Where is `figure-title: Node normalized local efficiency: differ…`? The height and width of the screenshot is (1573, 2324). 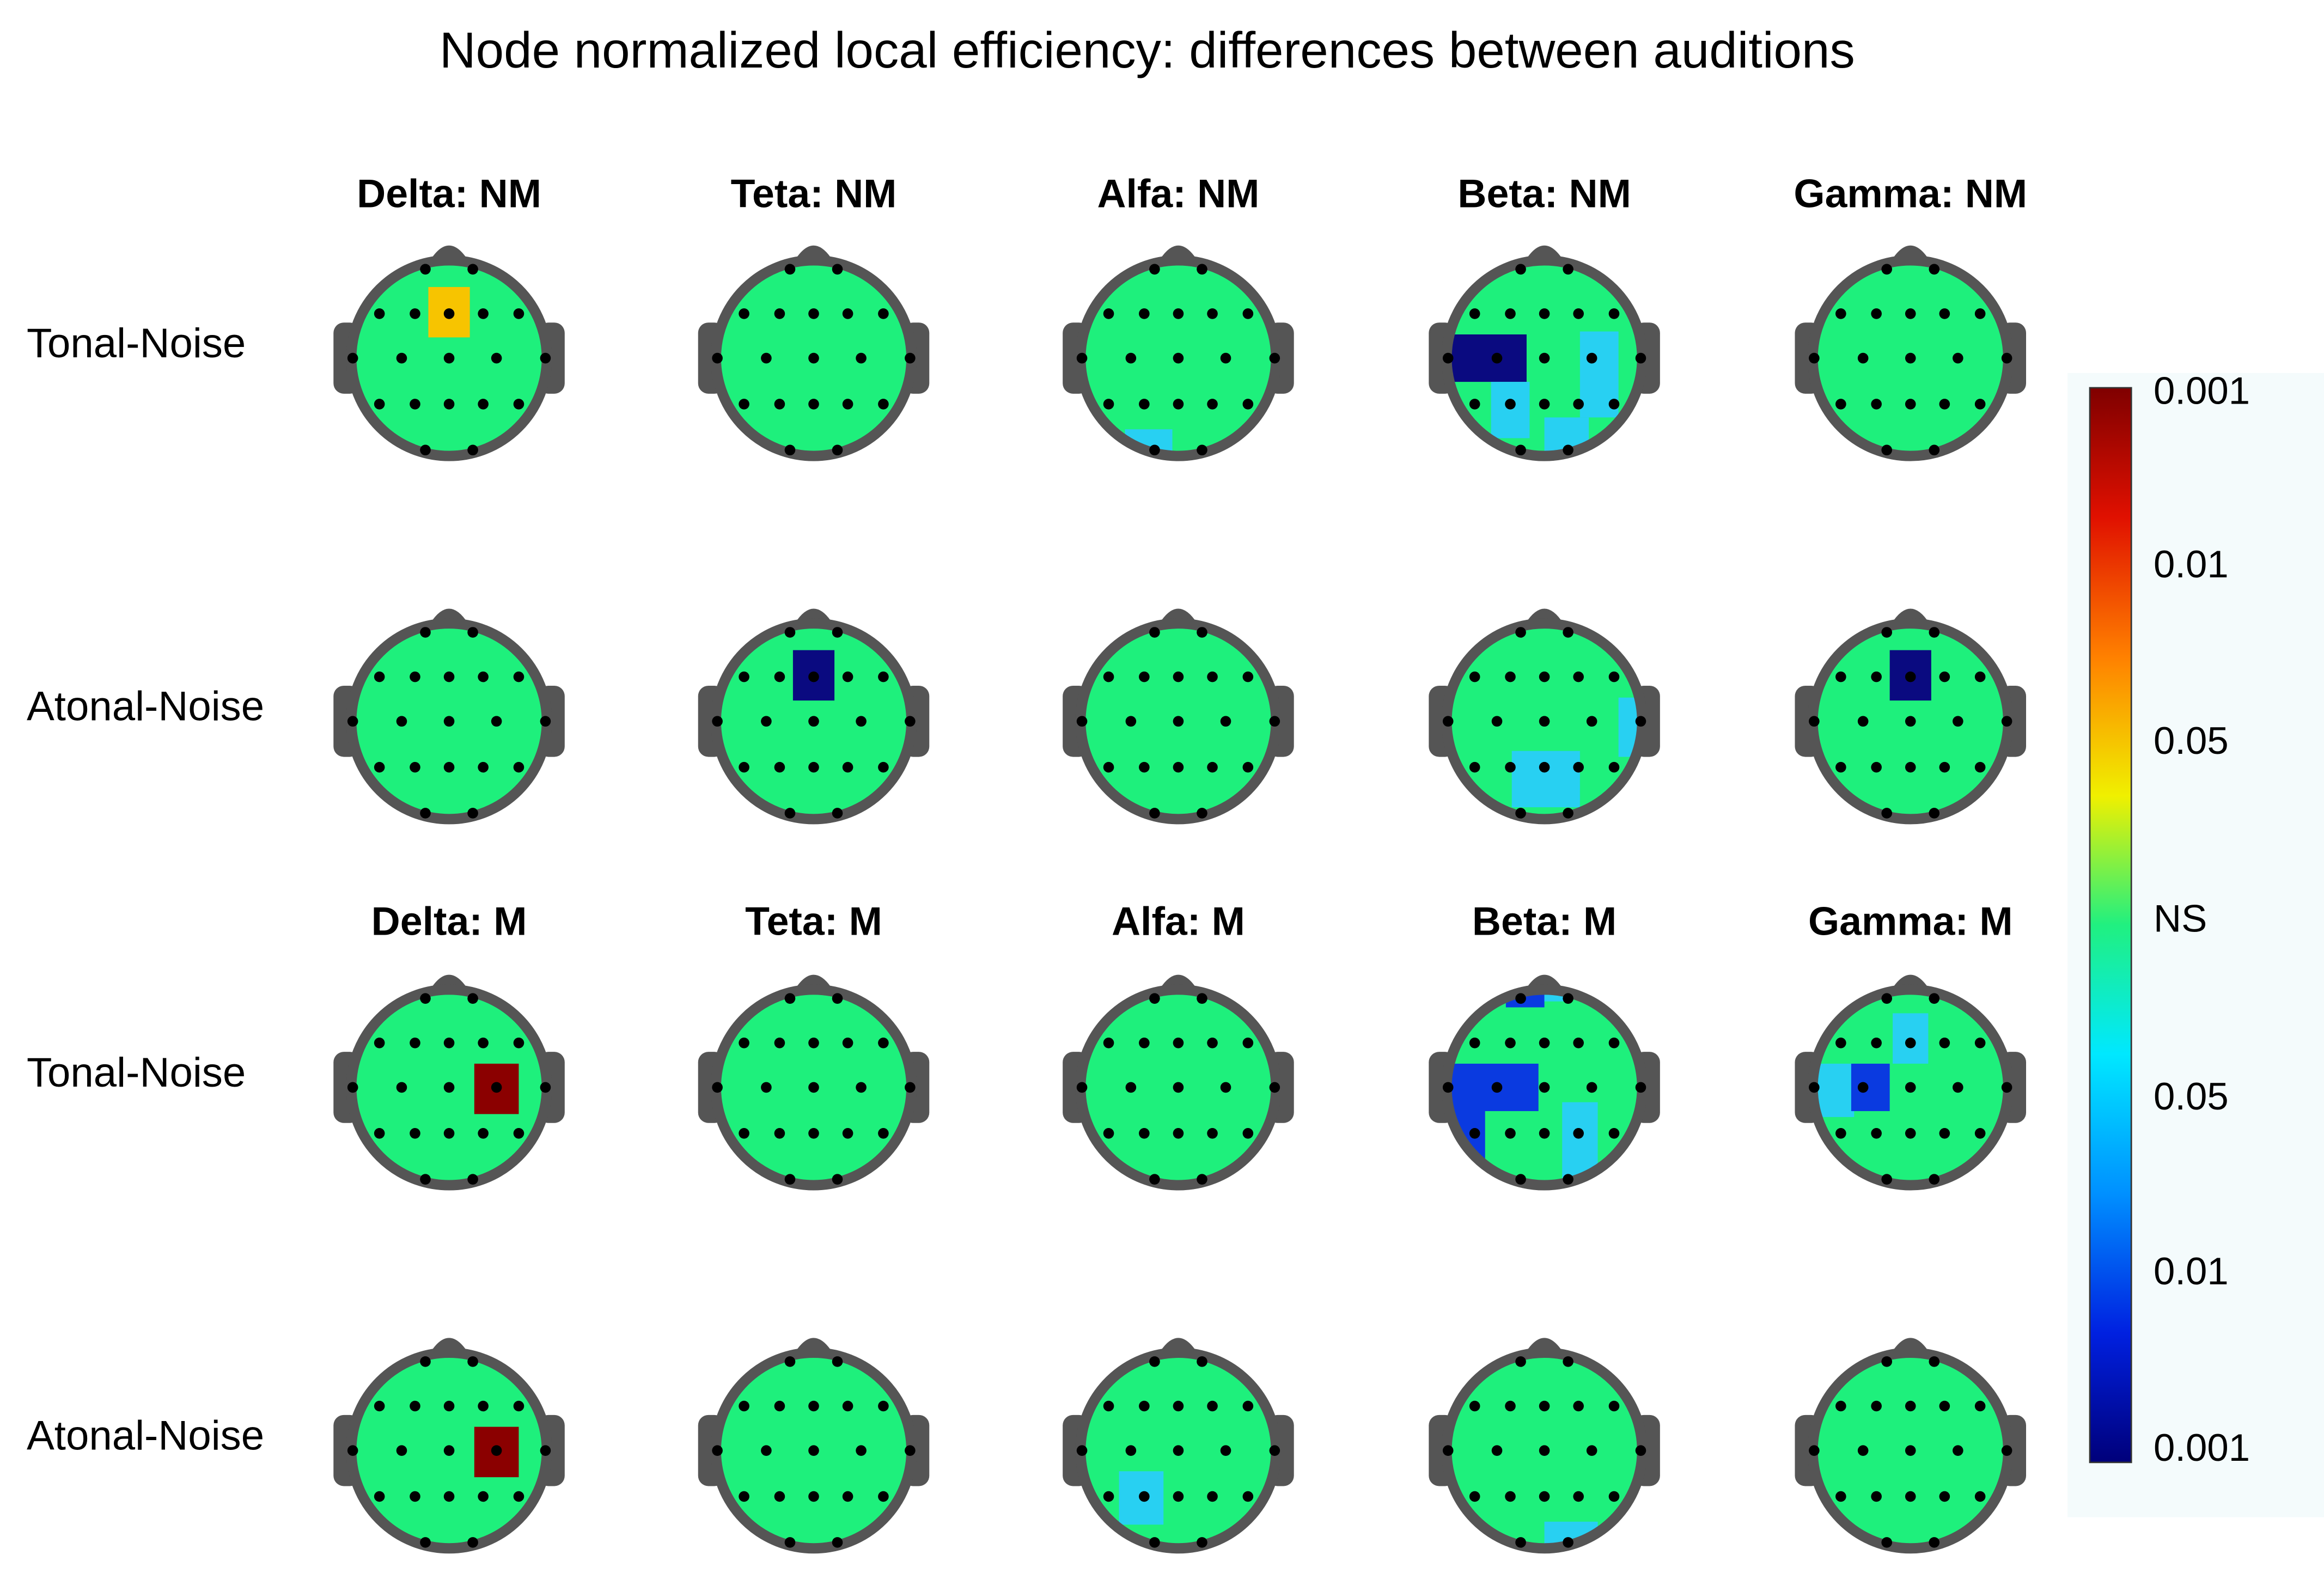
figure-title: Node normalized local efficiency: differ… is located at coordinates (1147, 50).